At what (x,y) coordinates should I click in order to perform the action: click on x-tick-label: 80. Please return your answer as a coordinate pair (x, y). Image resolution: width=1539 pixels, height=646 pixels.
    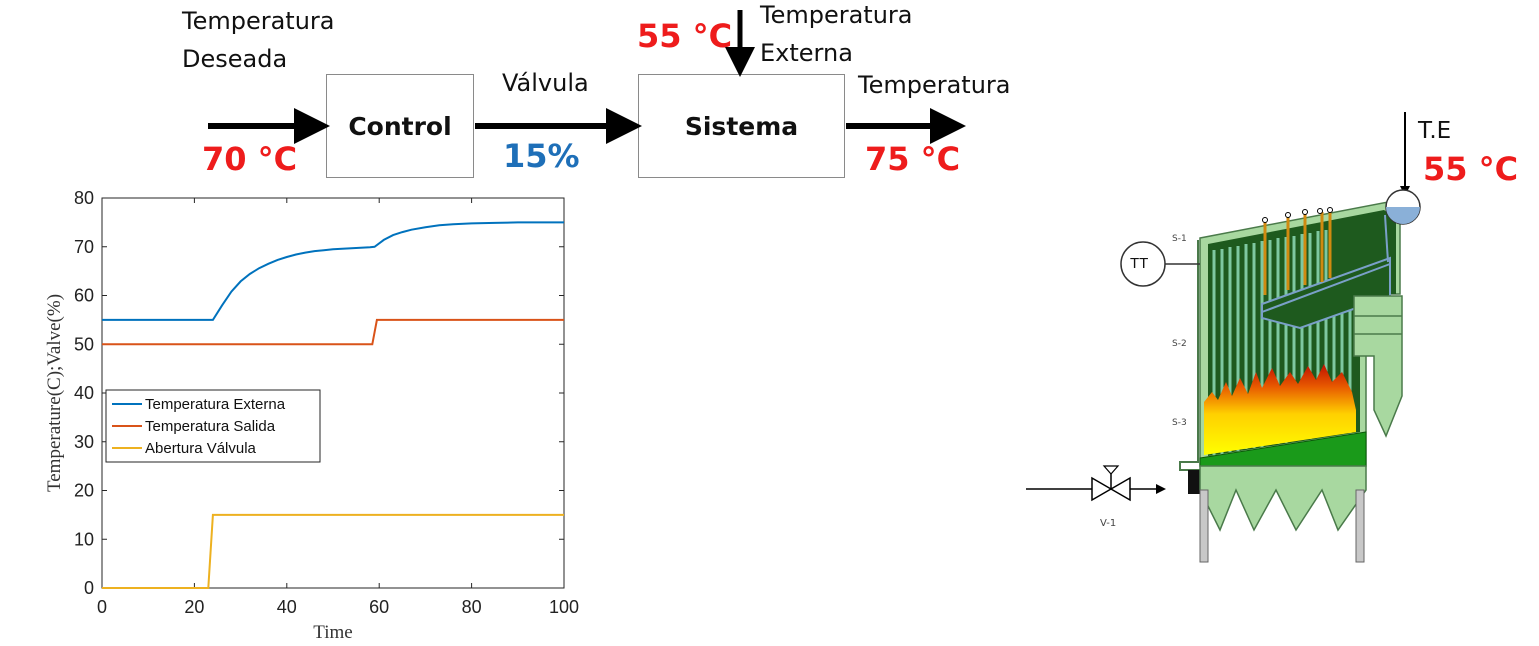
    Looking at the image, I should click on (472, 607).